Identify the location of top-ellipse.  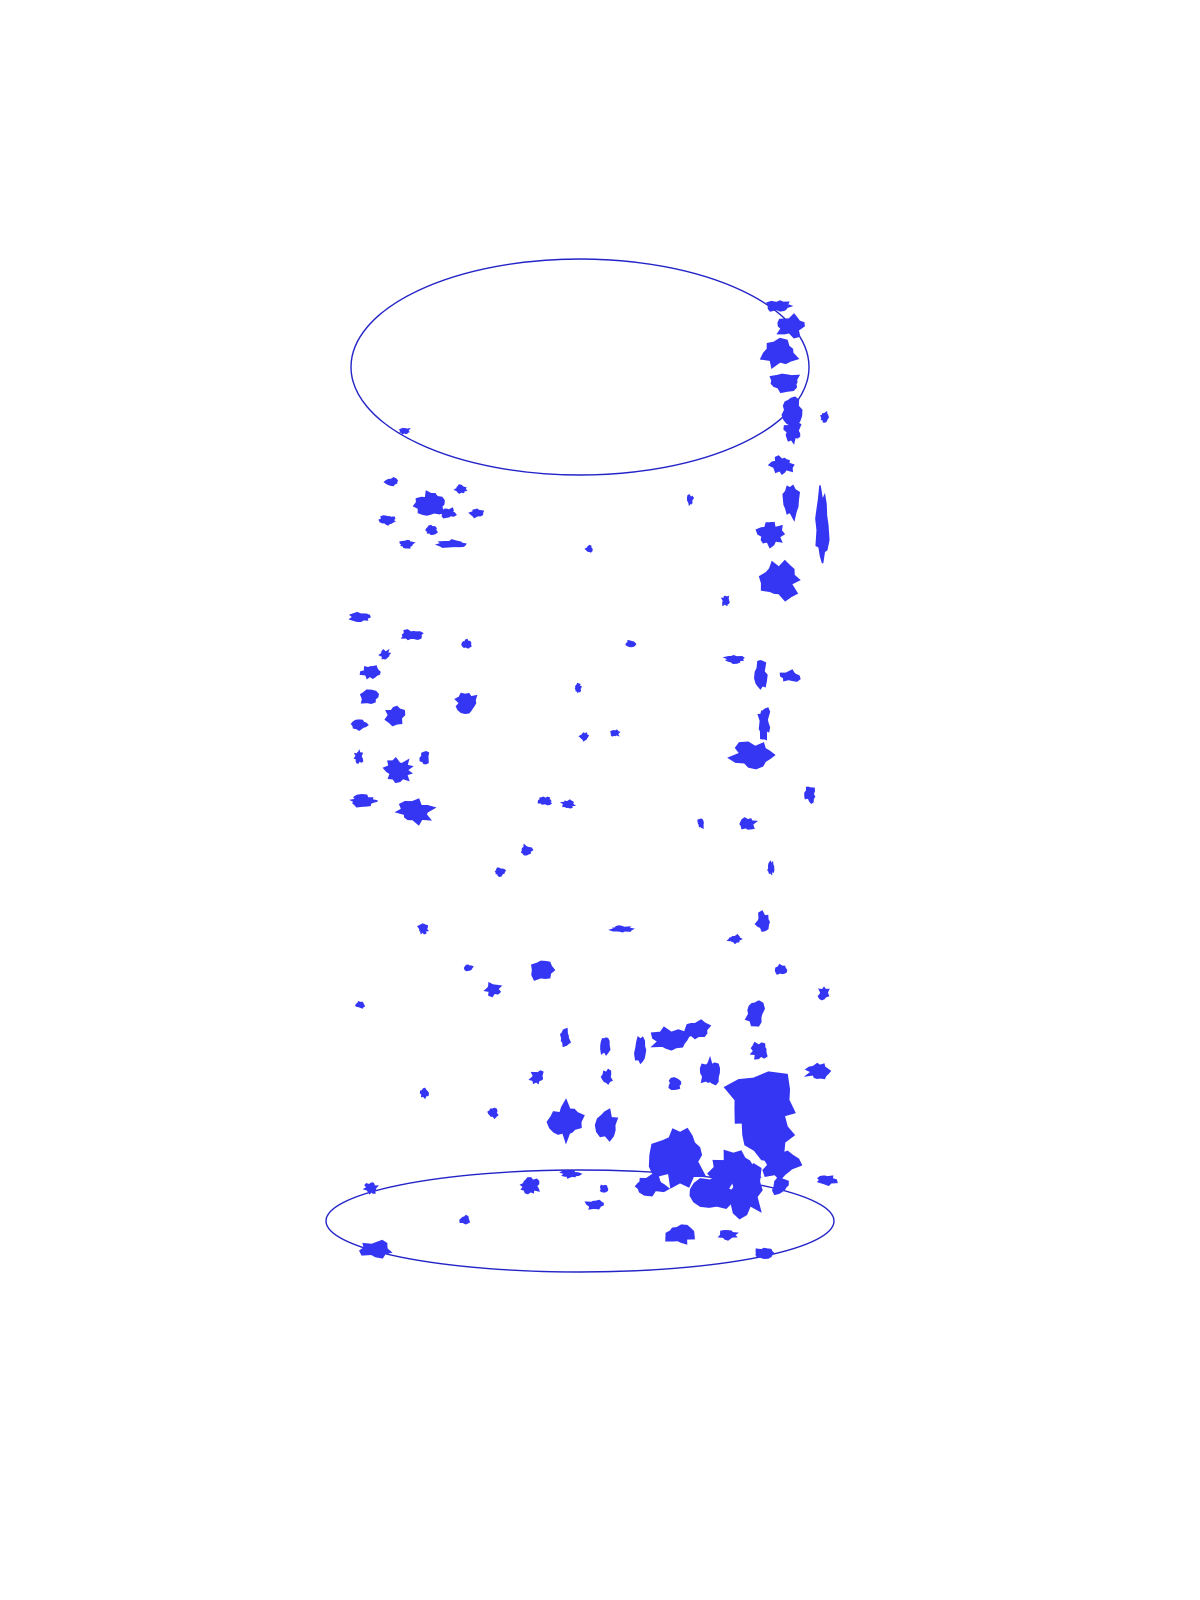
(580, 367).